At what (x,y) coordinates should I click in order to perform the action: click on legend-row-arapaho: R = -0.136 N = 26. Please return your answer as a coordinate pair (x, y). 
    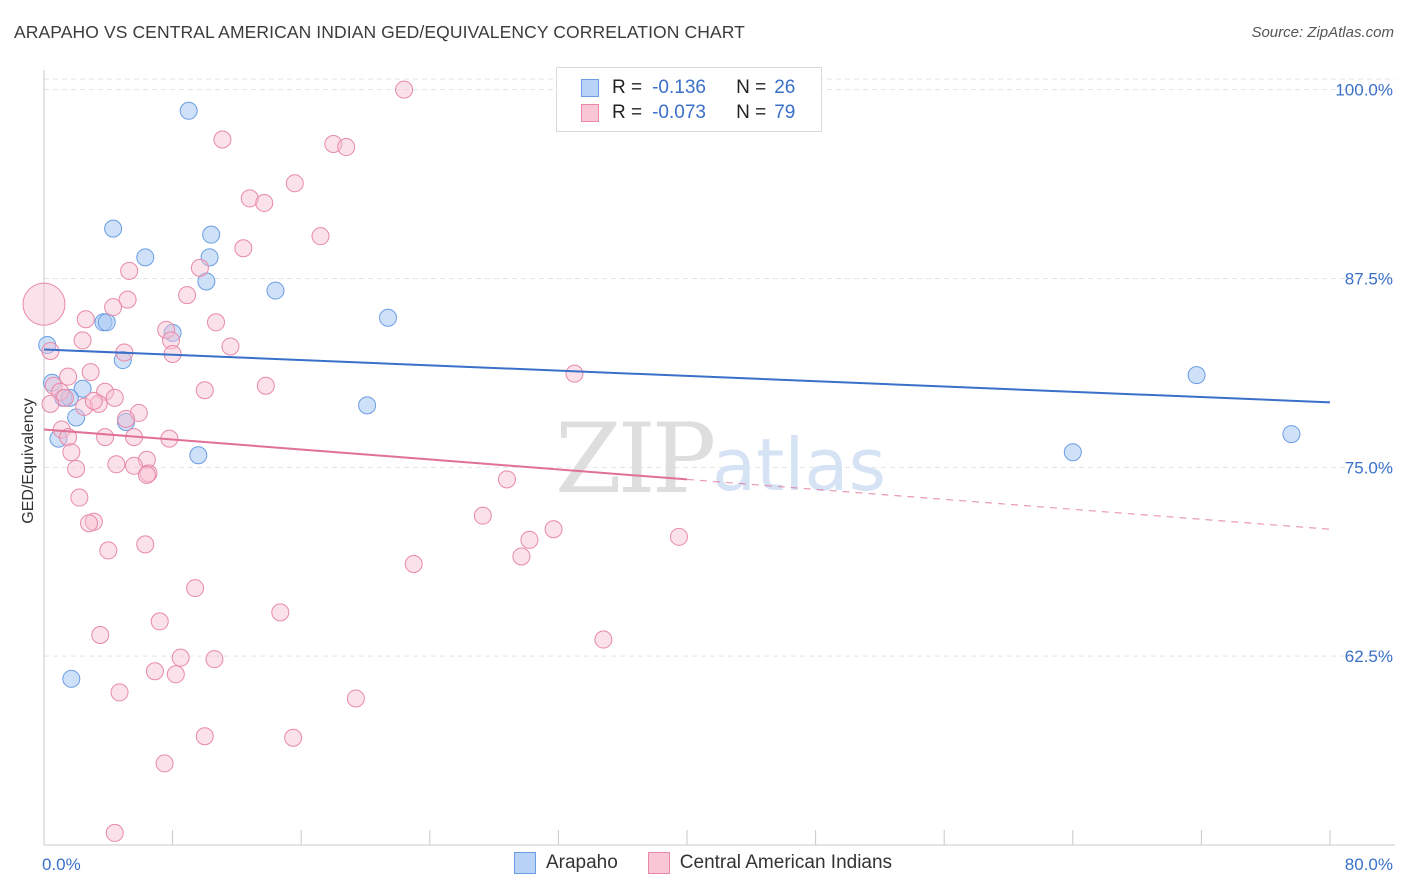
    Looking at the image, I should click on (688, 88).